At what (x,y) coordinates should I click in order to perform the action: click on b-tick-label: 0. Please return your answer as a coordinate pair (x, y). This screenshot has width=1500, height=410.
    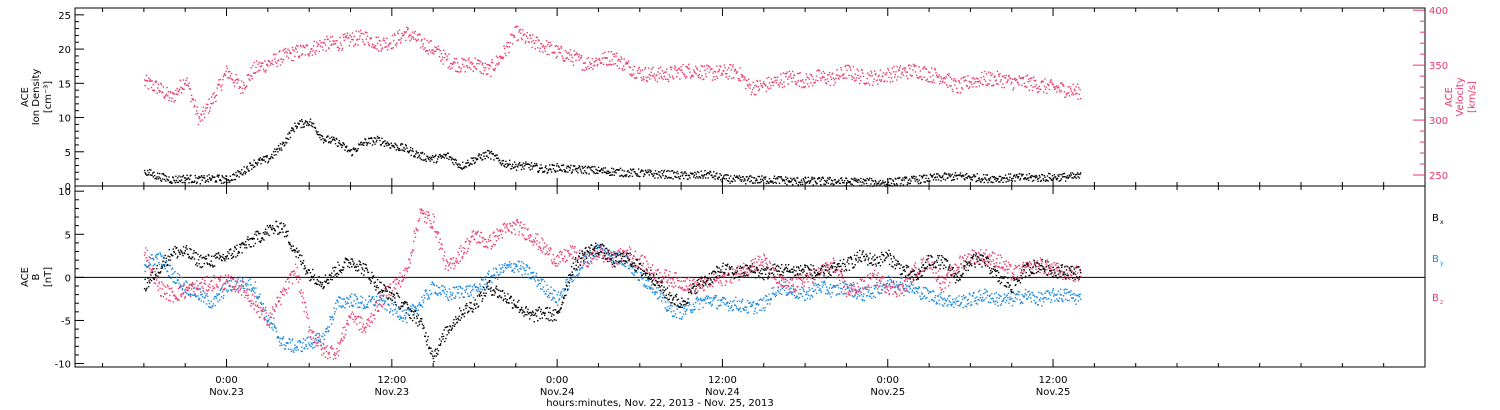
    Looking at the image, I should click on (68, 278).